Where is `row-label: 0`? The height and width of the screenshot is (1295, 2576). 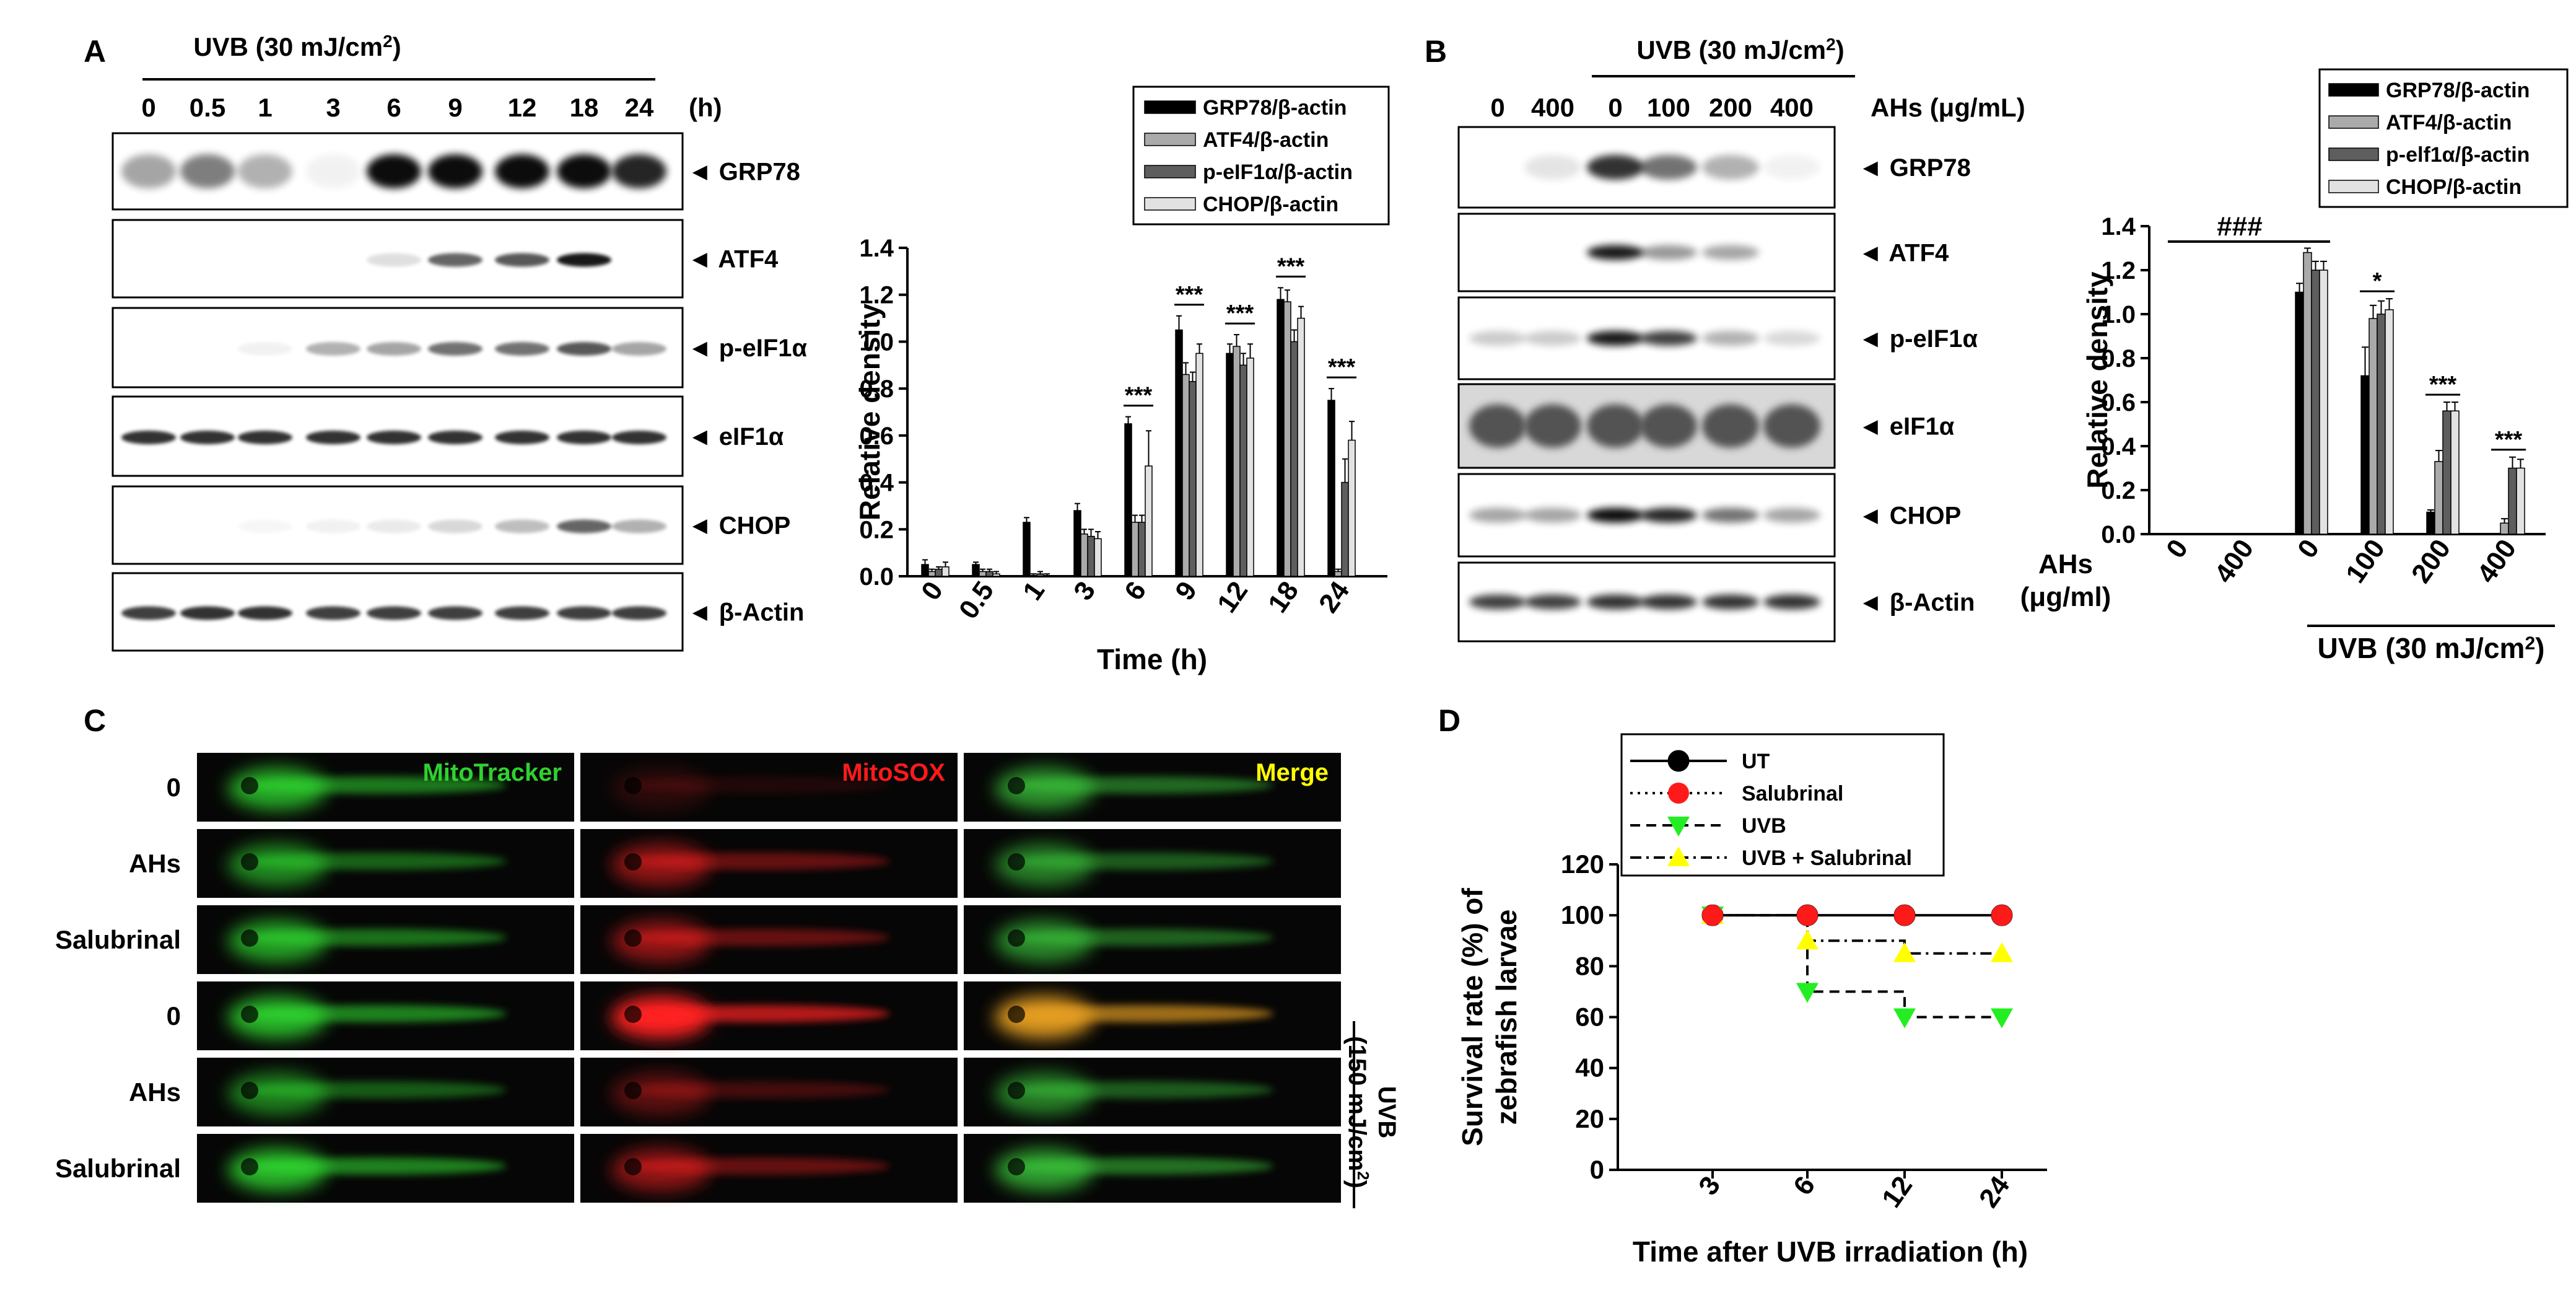
row-label: 0 is located at coordinates (174, 787).